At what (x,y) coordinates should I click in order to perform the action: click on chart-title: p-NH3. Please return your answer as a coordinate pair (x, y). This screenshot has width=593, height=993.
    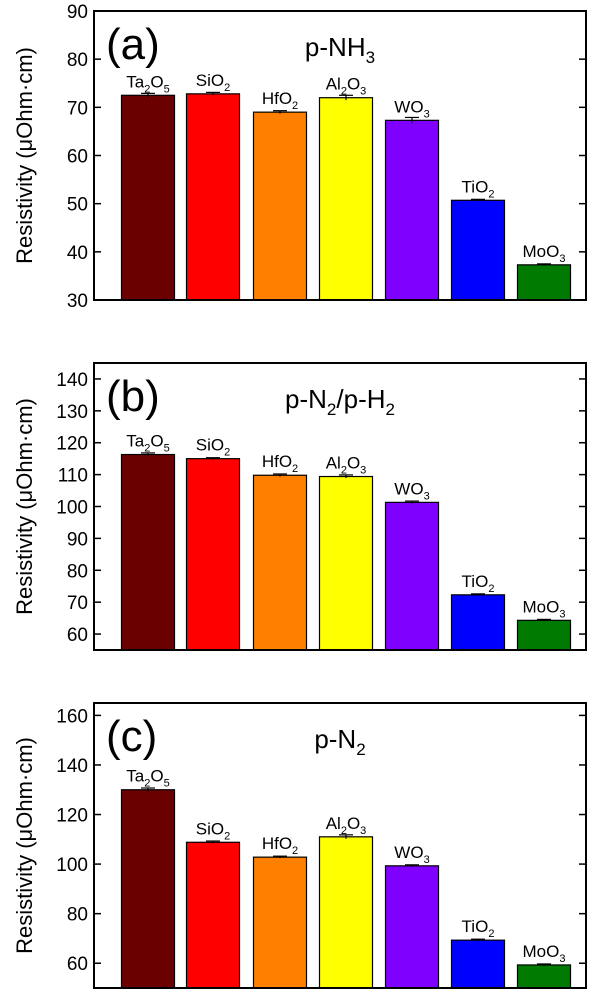
    Looking at the image, I should click on (340, 49).